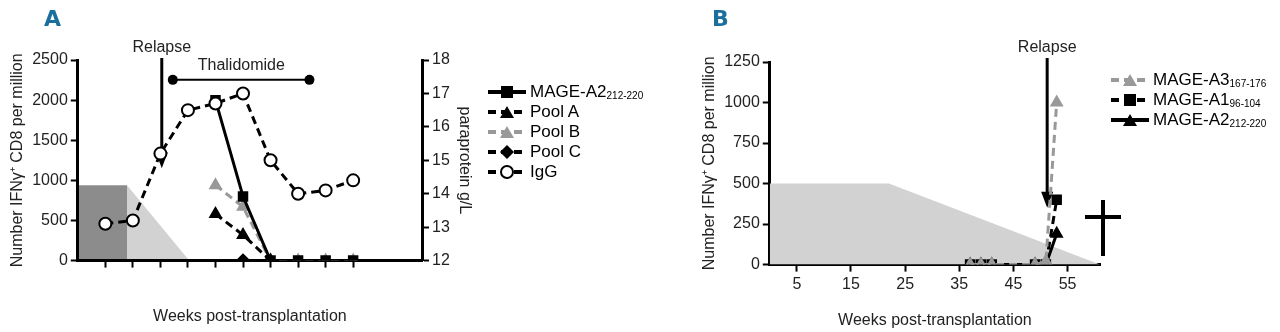 The image size is (1280, 332). What do you see at coordinates (50, 139) in the screenshot?
I see `y-tick-label: 1500` at bounding box center [50, 139].